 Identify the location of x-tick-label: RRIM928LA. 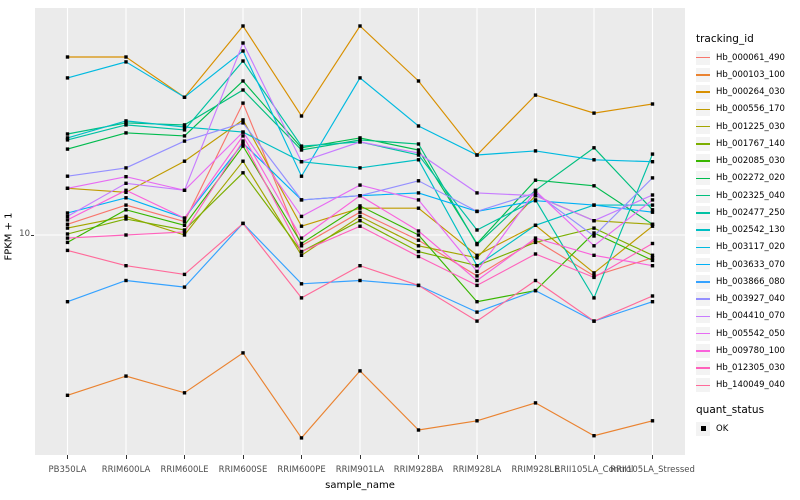
(477, 470).